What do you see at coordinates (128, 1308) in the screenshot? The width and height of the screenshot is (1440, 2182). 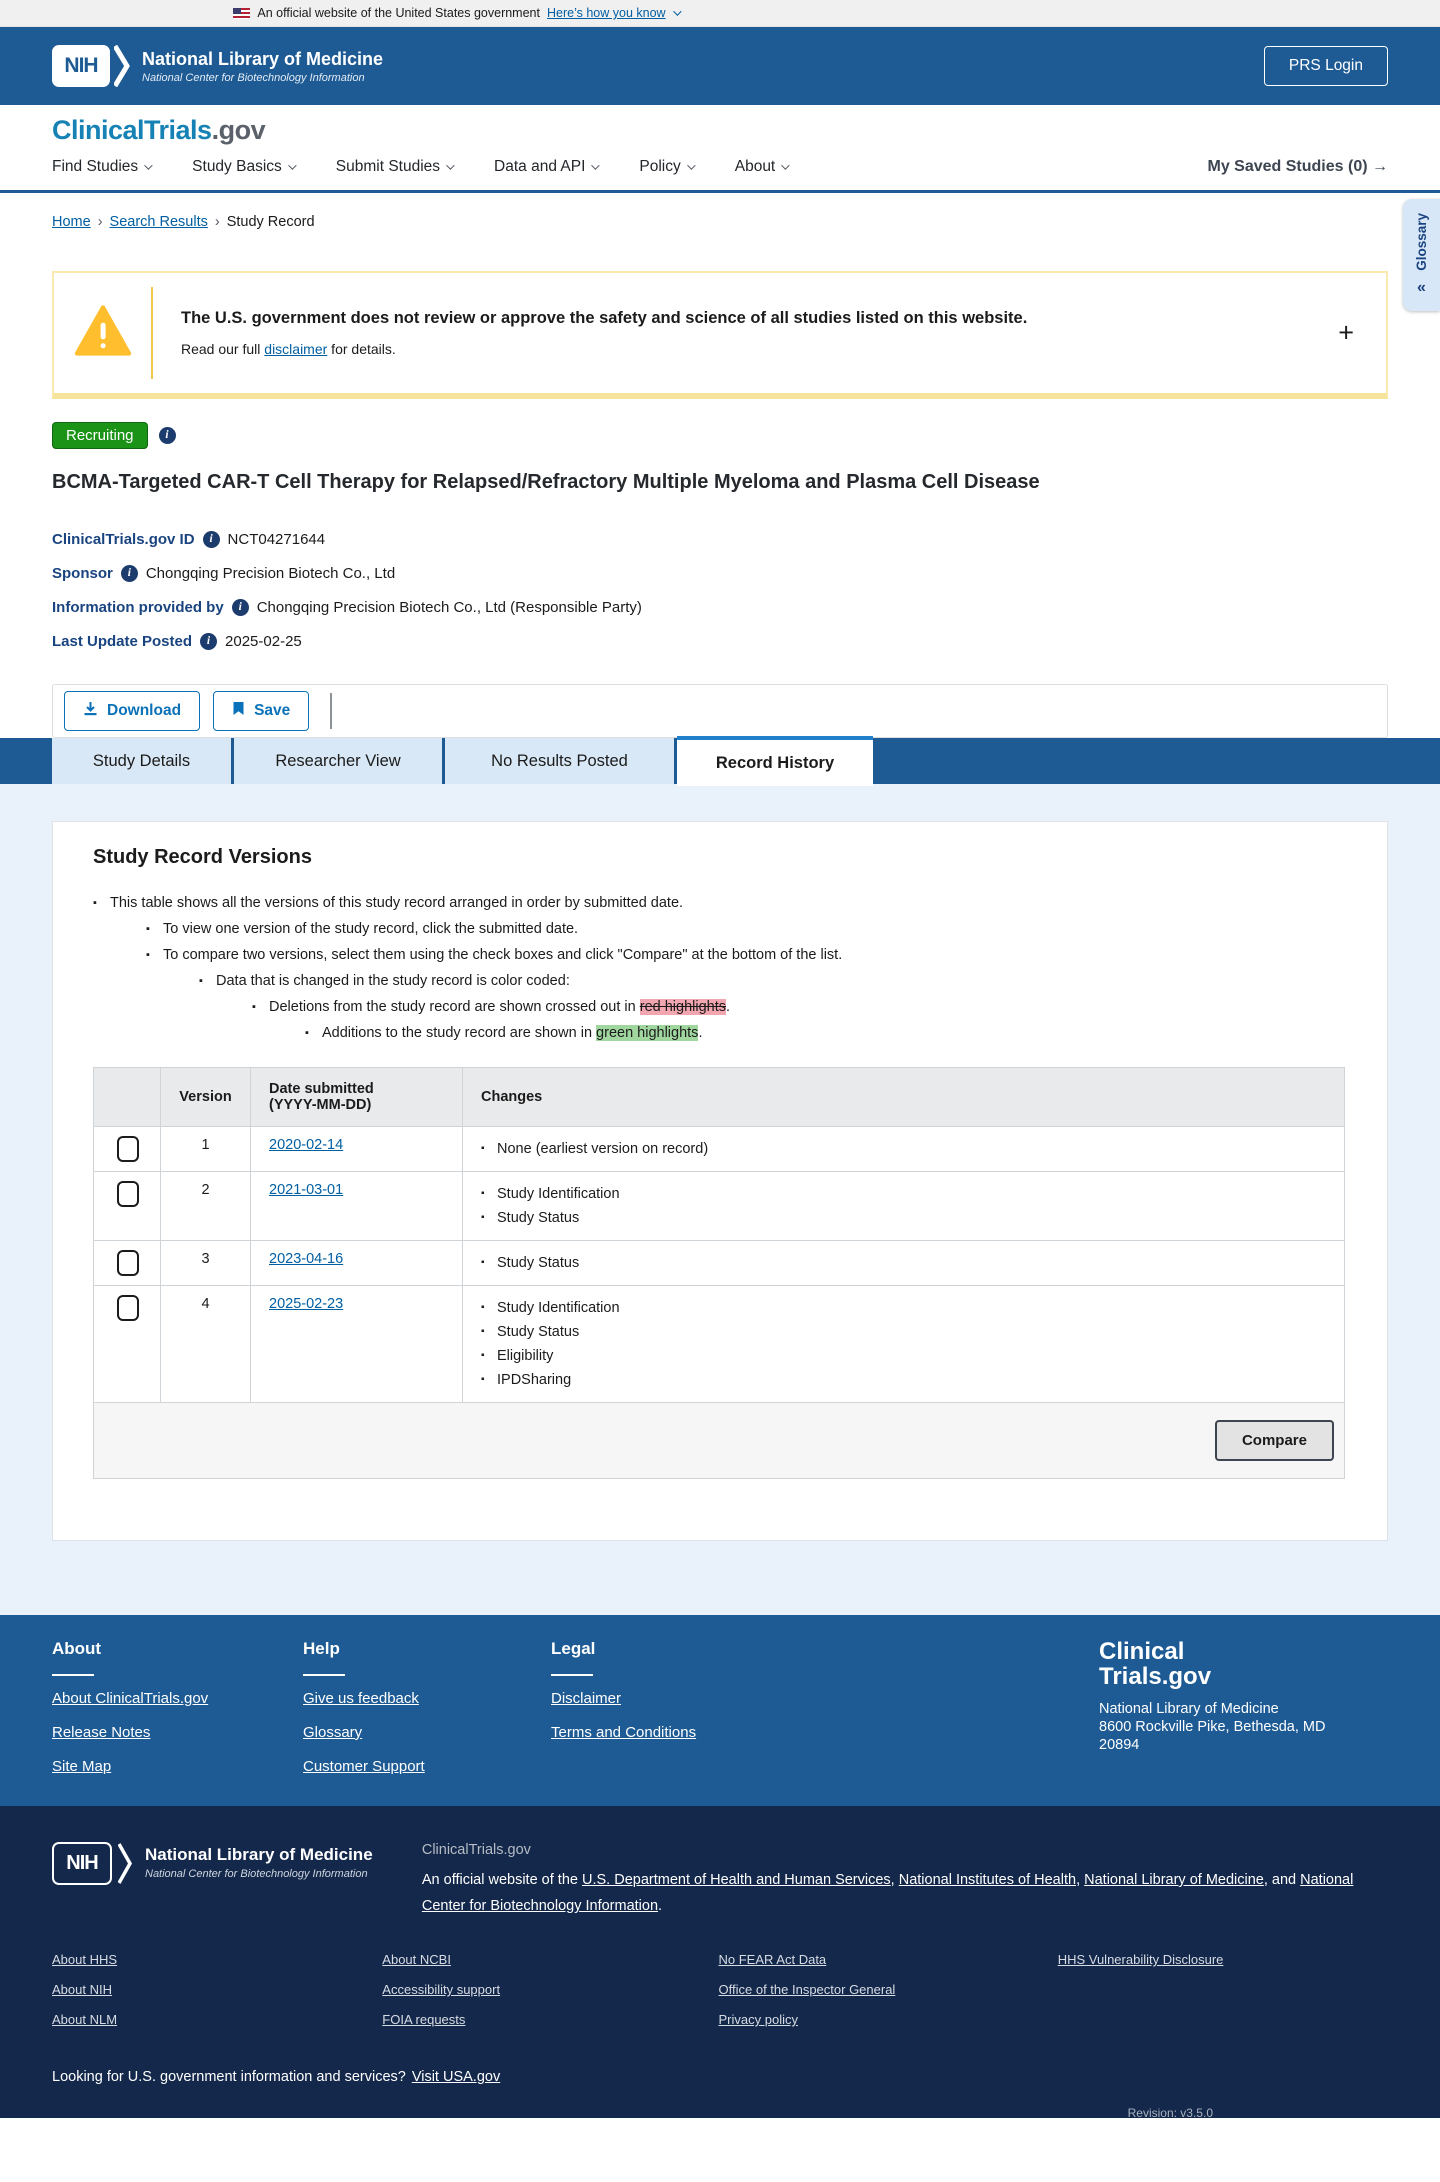 I see `version-4-checkbox` at bounding box center [128, 1308].